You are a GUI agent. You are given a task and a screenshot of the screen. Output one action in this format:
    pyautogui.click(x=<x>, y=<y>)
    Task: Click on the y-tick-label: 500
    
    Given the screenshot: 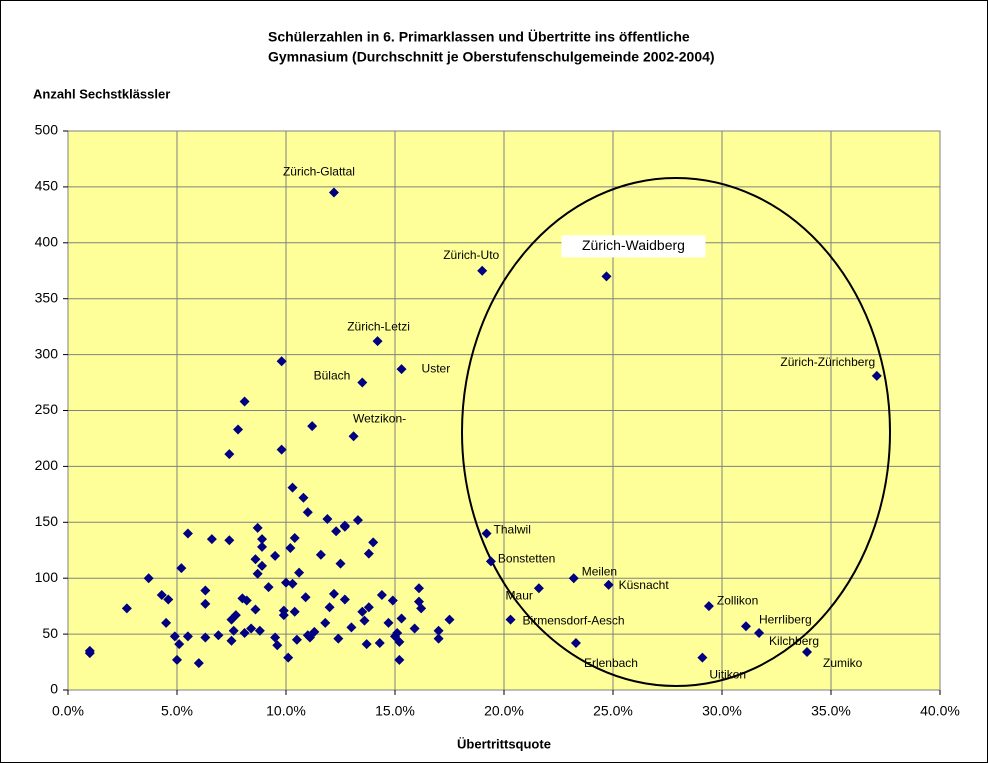 What is the action you would take?
    pyautogui.click(x=47, y=130)
    